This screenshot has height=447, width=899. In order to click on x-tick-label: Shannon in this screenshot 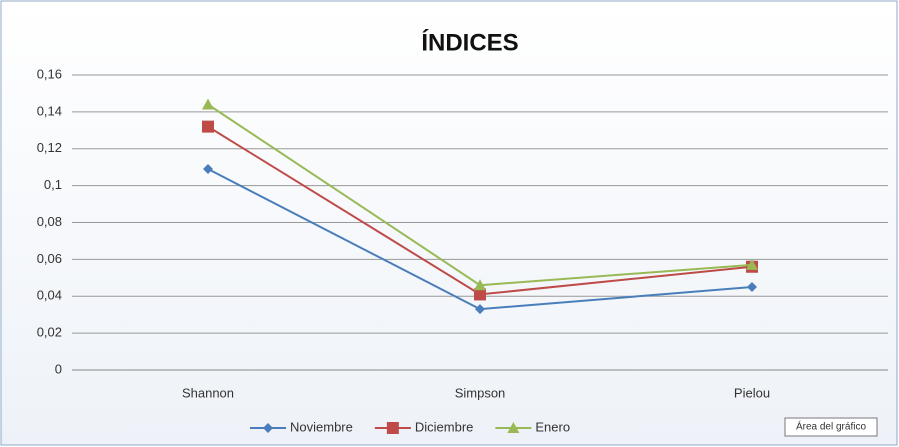, I will do `click(208, 392)`.